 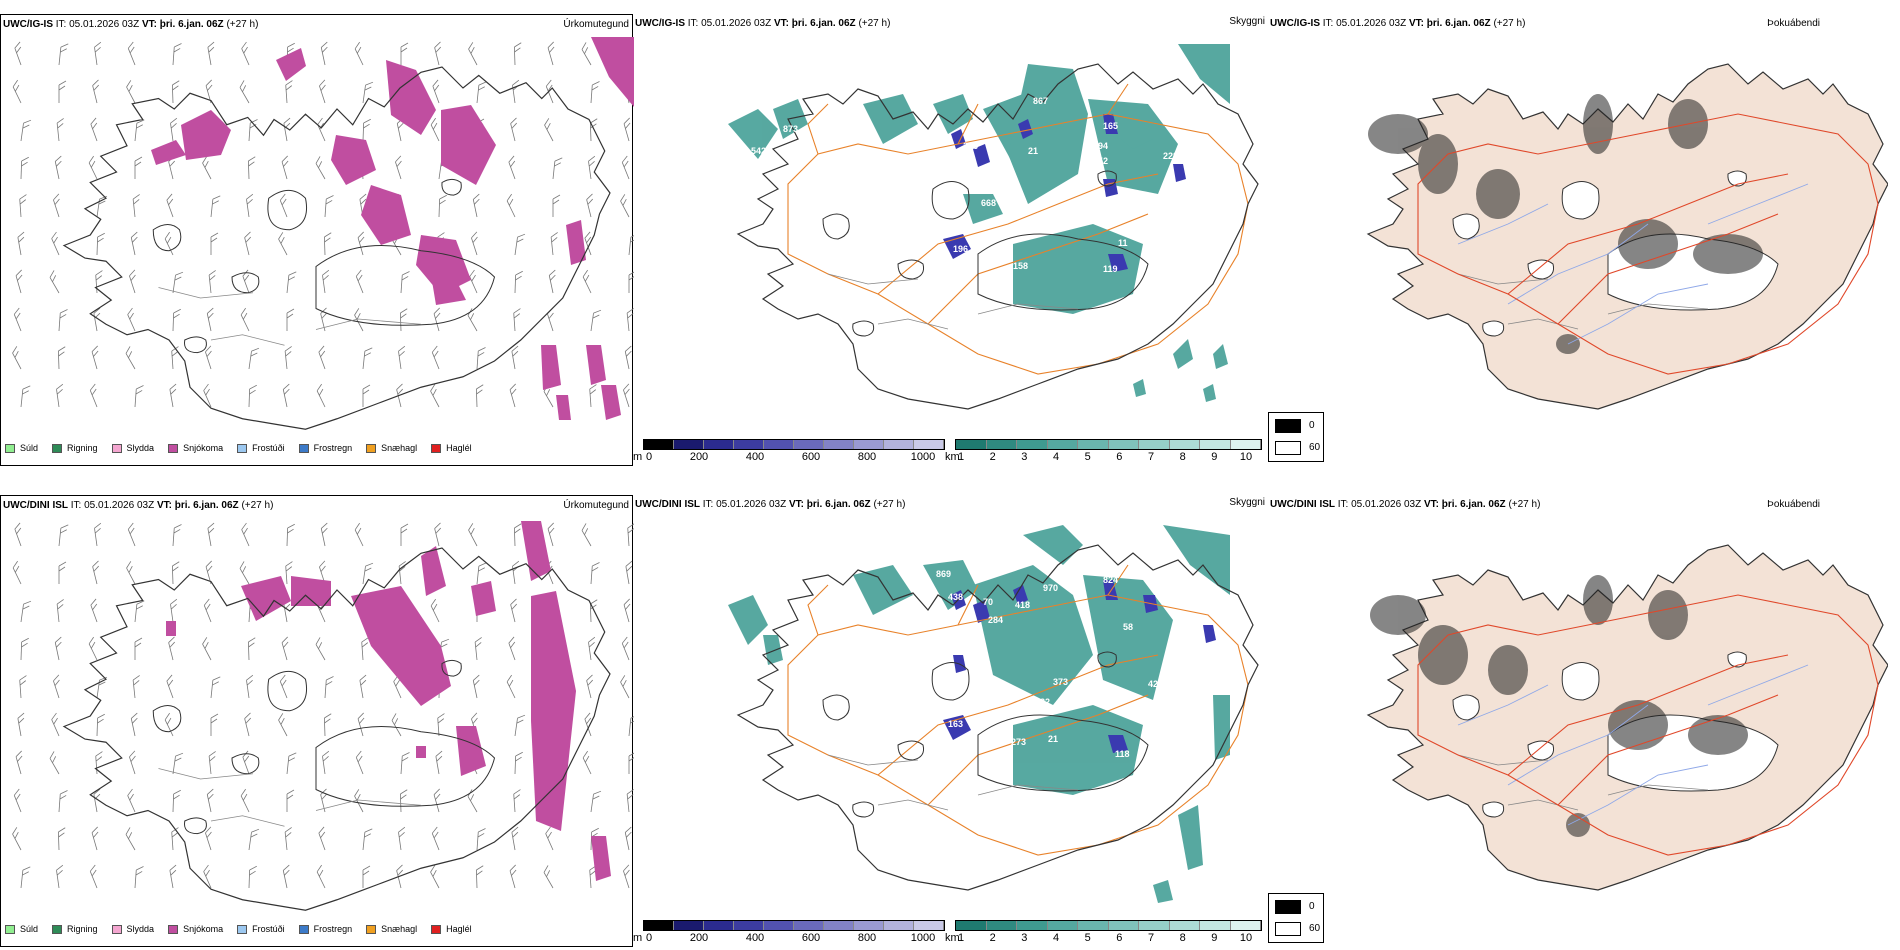 What do you see at coordinates (1110, 269) in the screenshot?
I see `cloud-base-label: 119` at bounding box center [1110, 269].